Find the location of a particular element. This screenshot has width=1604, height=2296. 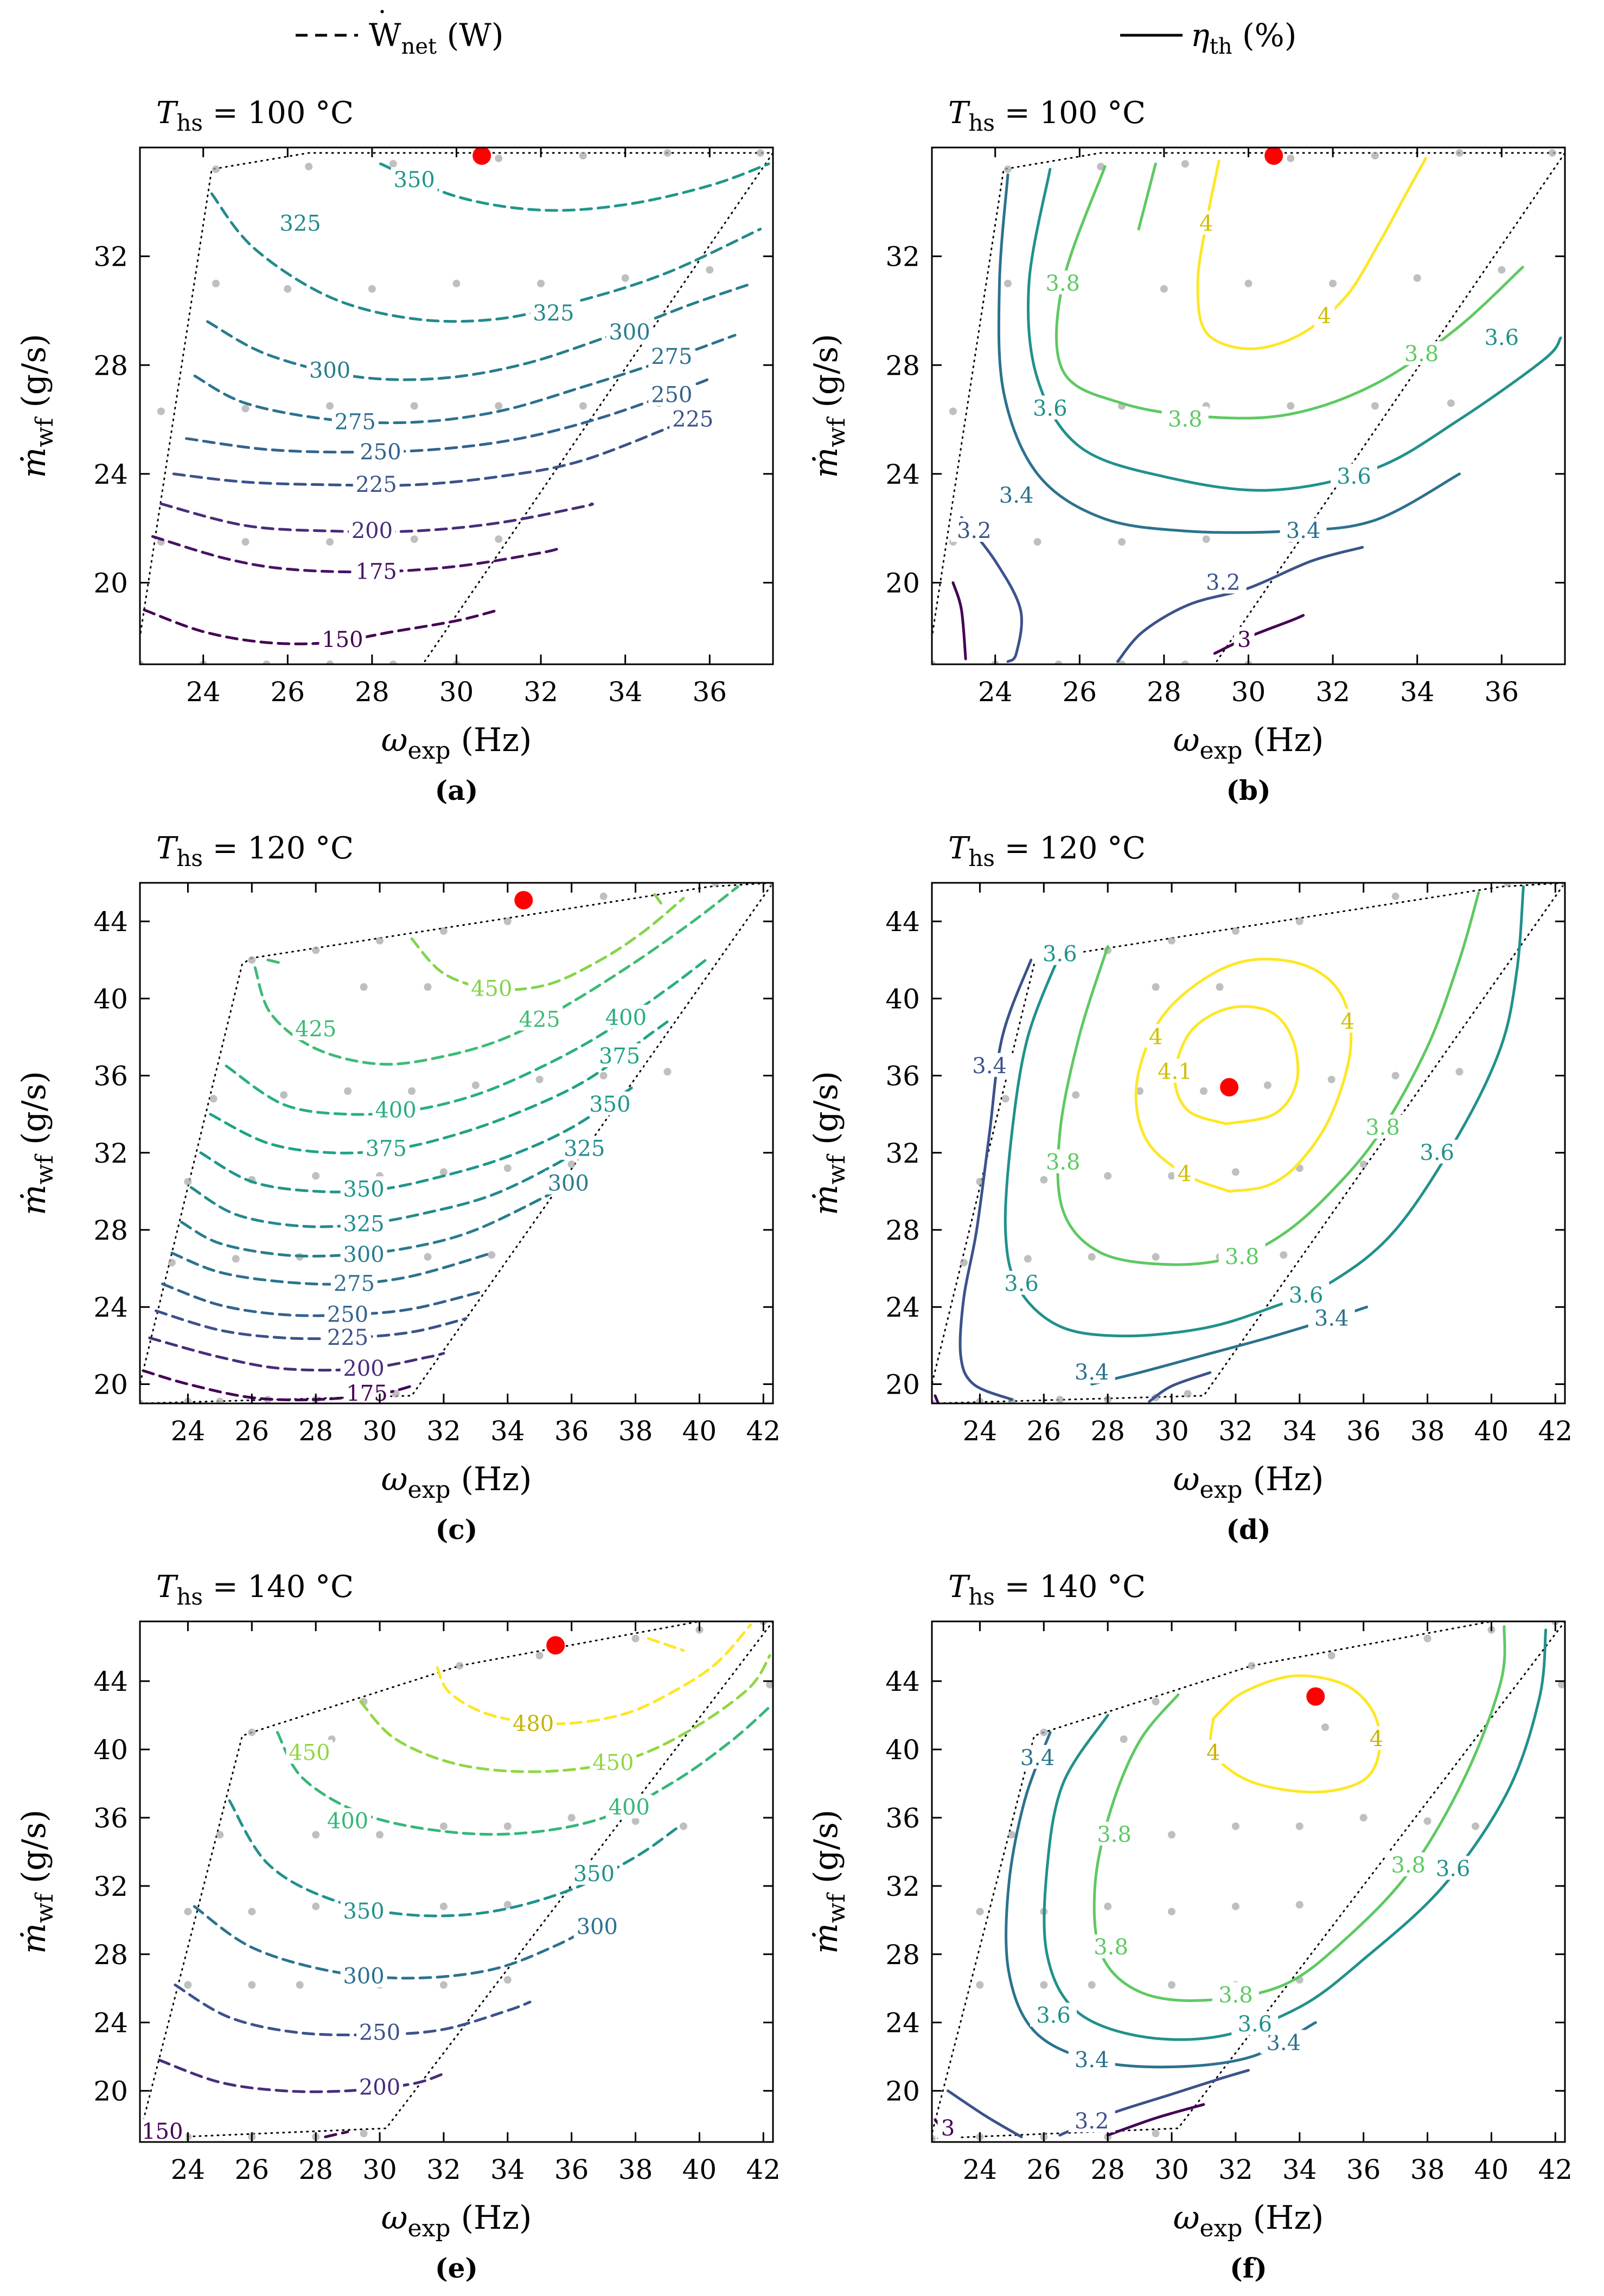

x-tick-label: 38 is located at coordinates (635, 1431).